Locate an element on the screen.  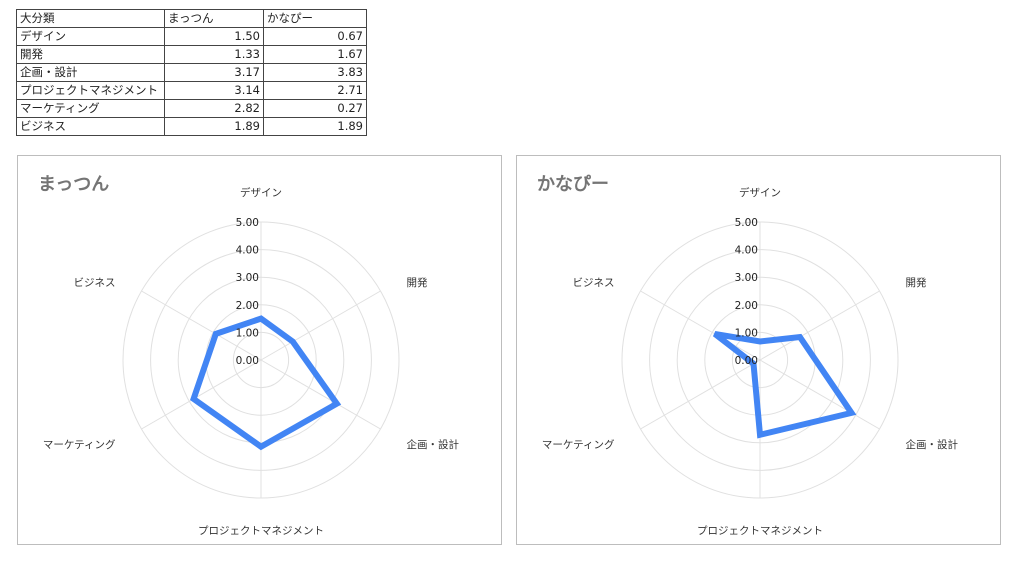
table-header-row: 大分類 まっつん かなぴー is located at coordinates (191, 18).